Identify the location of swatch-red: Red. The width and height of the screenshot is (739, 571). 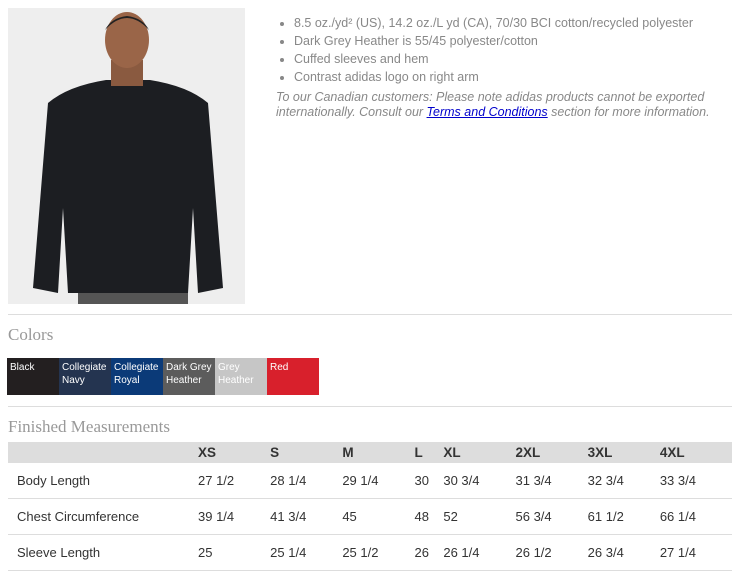
(293, 376).